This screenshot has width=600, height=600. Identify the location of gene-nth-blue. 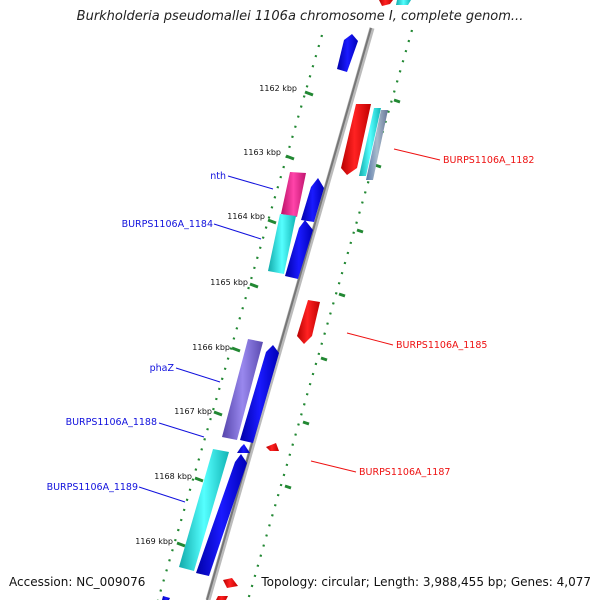
(312, 200).